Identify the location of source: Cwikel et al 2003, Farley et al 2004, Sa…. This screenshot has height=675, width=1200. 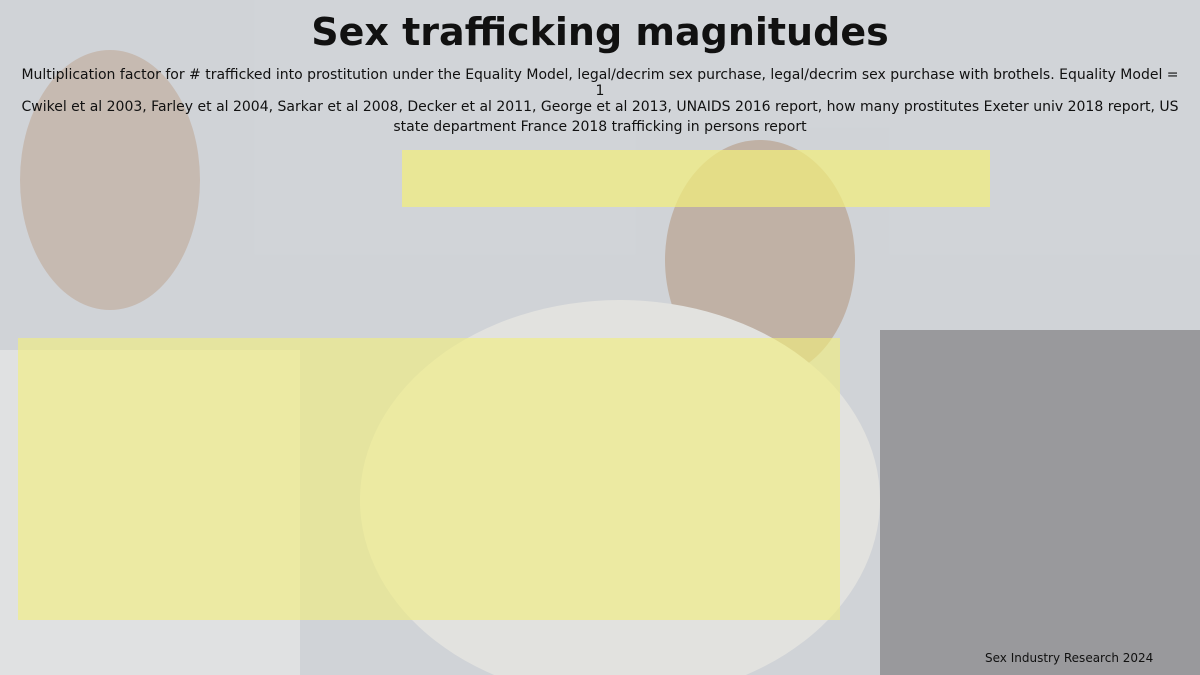
(600, 117).